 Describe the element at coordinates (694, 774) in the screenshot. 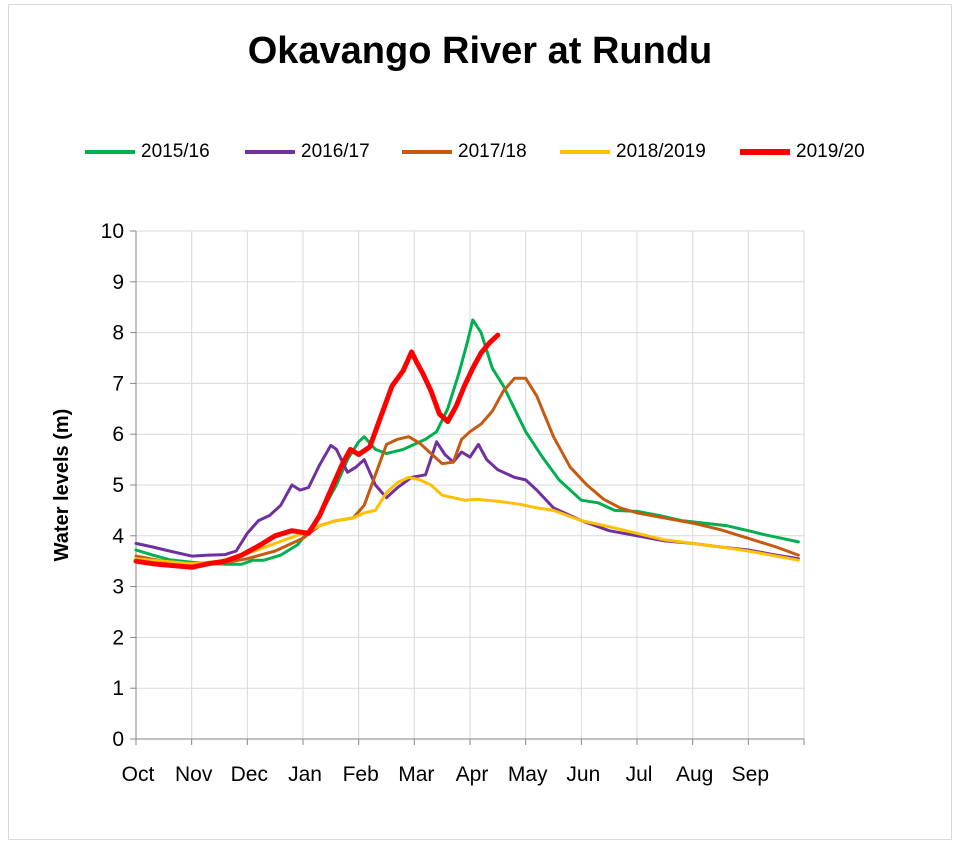

I see `x-tick-label: Aug` at that location.